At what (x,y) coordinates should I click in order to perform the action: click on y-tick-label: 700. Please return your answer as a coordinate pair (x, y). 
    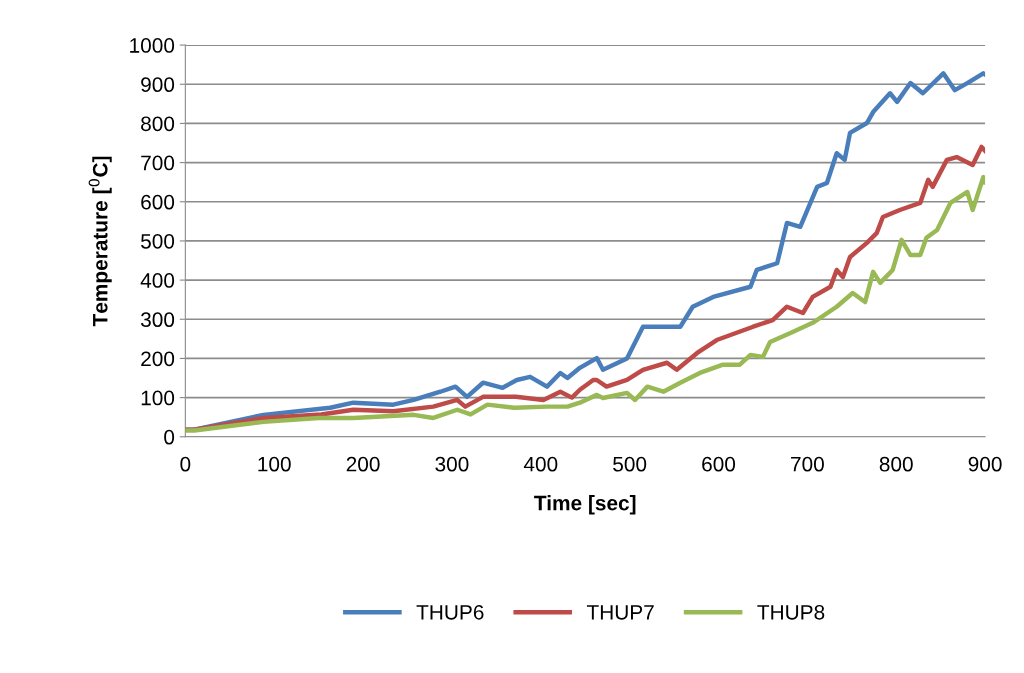
    Looking at the image, I should click on (158, 163).